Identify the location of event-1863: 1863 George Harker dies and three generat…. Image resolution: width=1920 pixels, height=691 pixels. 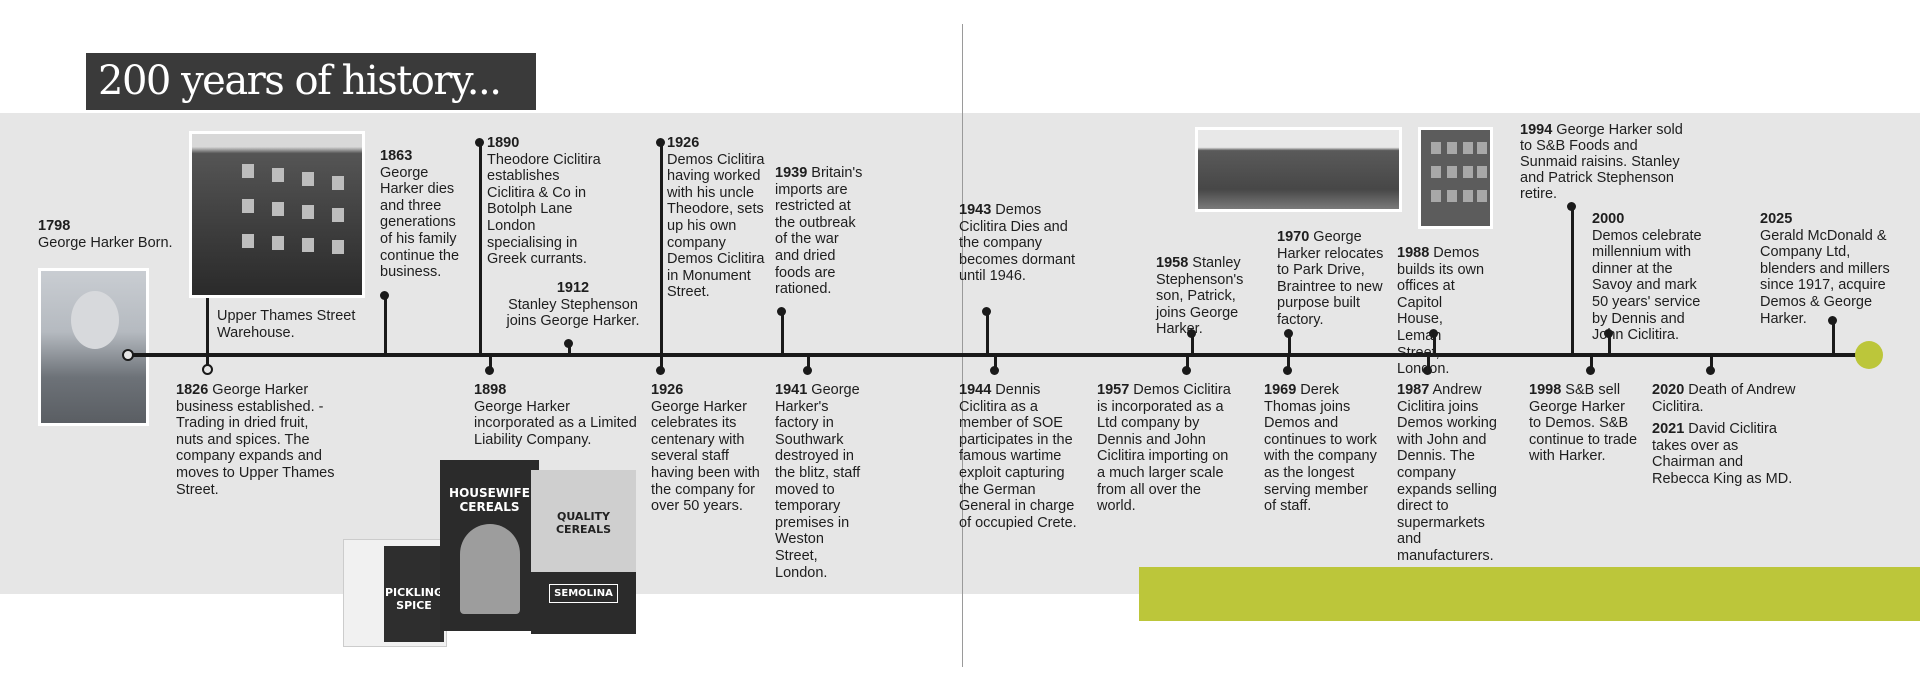
(420, 214).